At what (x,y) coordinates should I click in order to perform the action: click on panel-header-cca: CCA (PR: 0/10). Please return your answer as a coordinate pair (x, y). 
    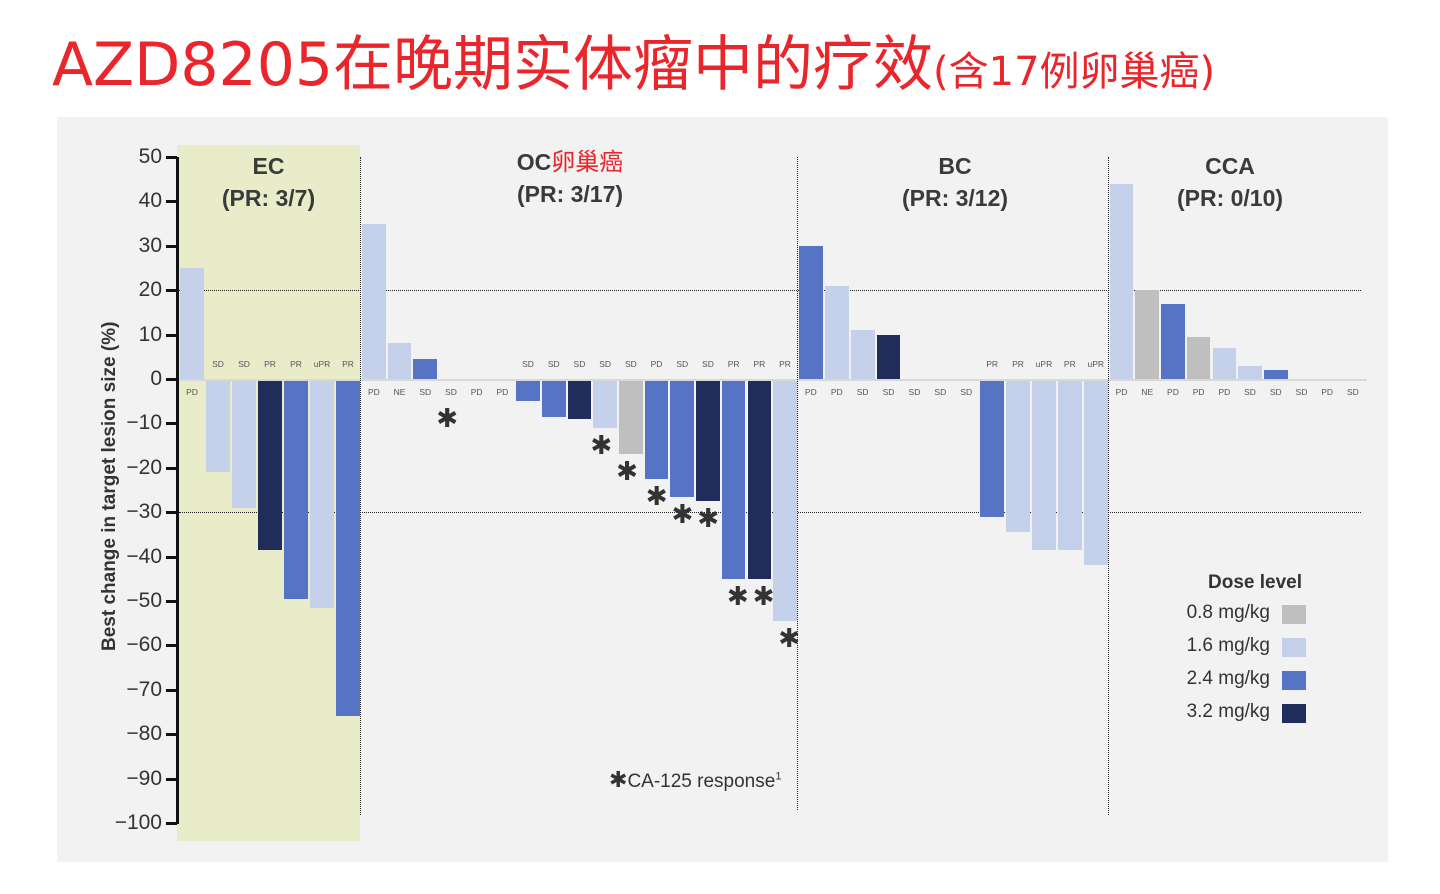
    Looking at the image, I should click on (1230, 182).